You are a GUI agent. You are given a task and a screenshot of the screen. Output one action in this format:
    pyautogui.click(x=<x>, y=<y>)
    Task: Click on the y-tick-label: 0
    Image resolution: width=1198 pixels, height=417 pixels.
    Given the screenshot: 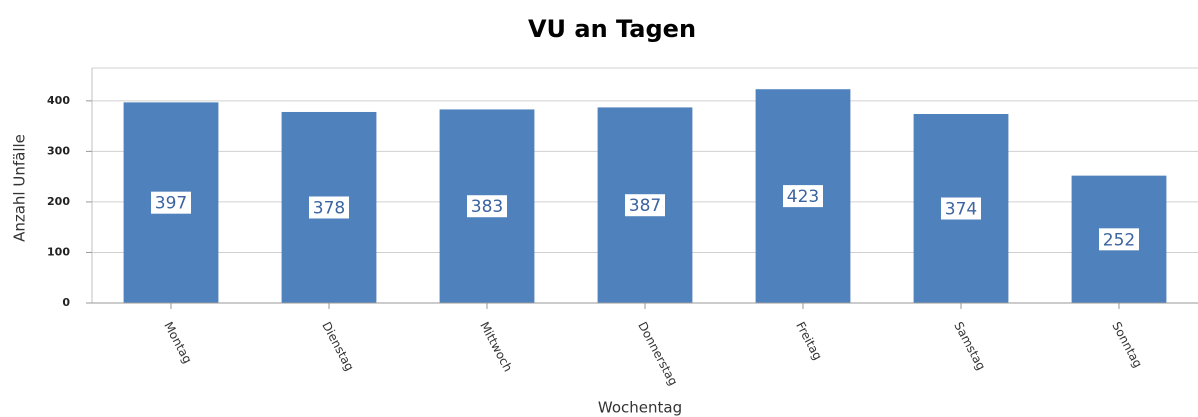 What is the action you would take?
    pyautogui.click(x=66, y=302)
    